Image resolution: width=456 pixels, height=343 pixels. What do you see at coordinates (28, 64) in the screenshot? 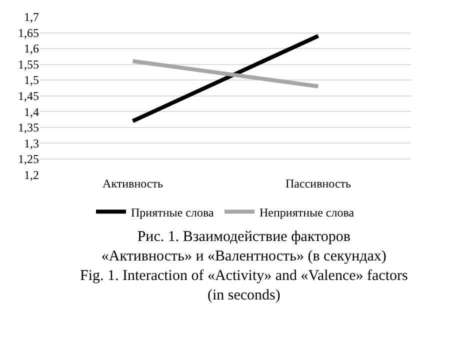
I see `y-tick-label: 1,55` at bounding box center [28, 64].